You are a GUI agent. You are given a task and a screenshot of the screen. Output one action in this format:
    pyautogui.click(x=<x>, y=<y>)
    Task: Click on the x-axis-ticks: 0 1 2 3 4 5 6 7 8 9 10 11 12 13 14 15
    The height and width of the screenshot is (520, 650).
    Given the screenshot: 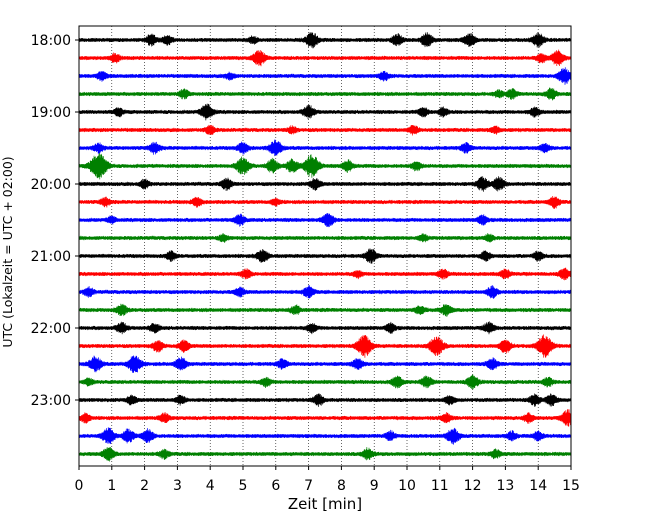 What is the action you would take?
    pyautogui.click(x=327, y=480)
    